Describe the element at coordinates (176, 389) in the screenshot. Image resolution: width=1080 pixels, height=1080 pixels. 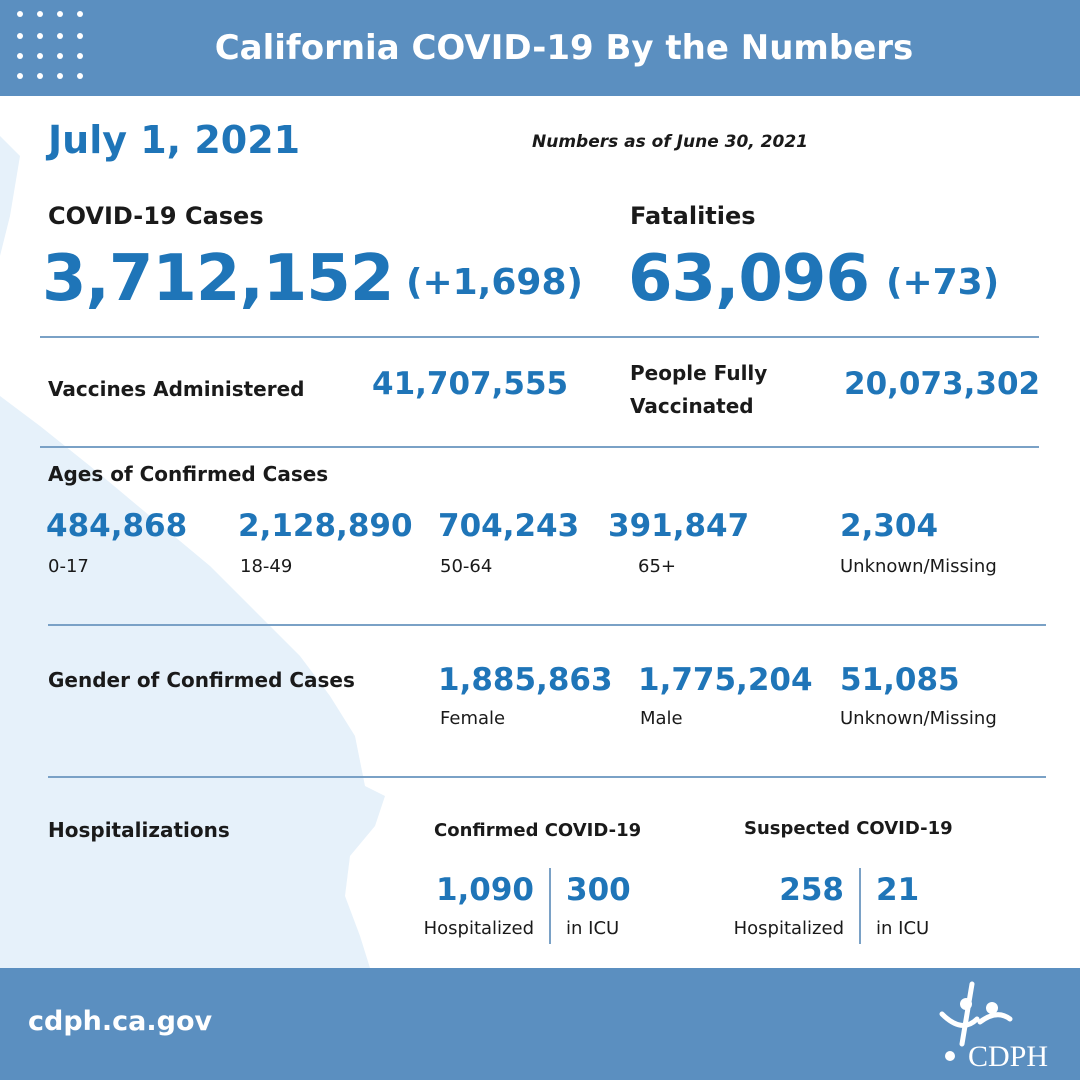
I see `vaccines-label: Vaccines Administered` at that location.